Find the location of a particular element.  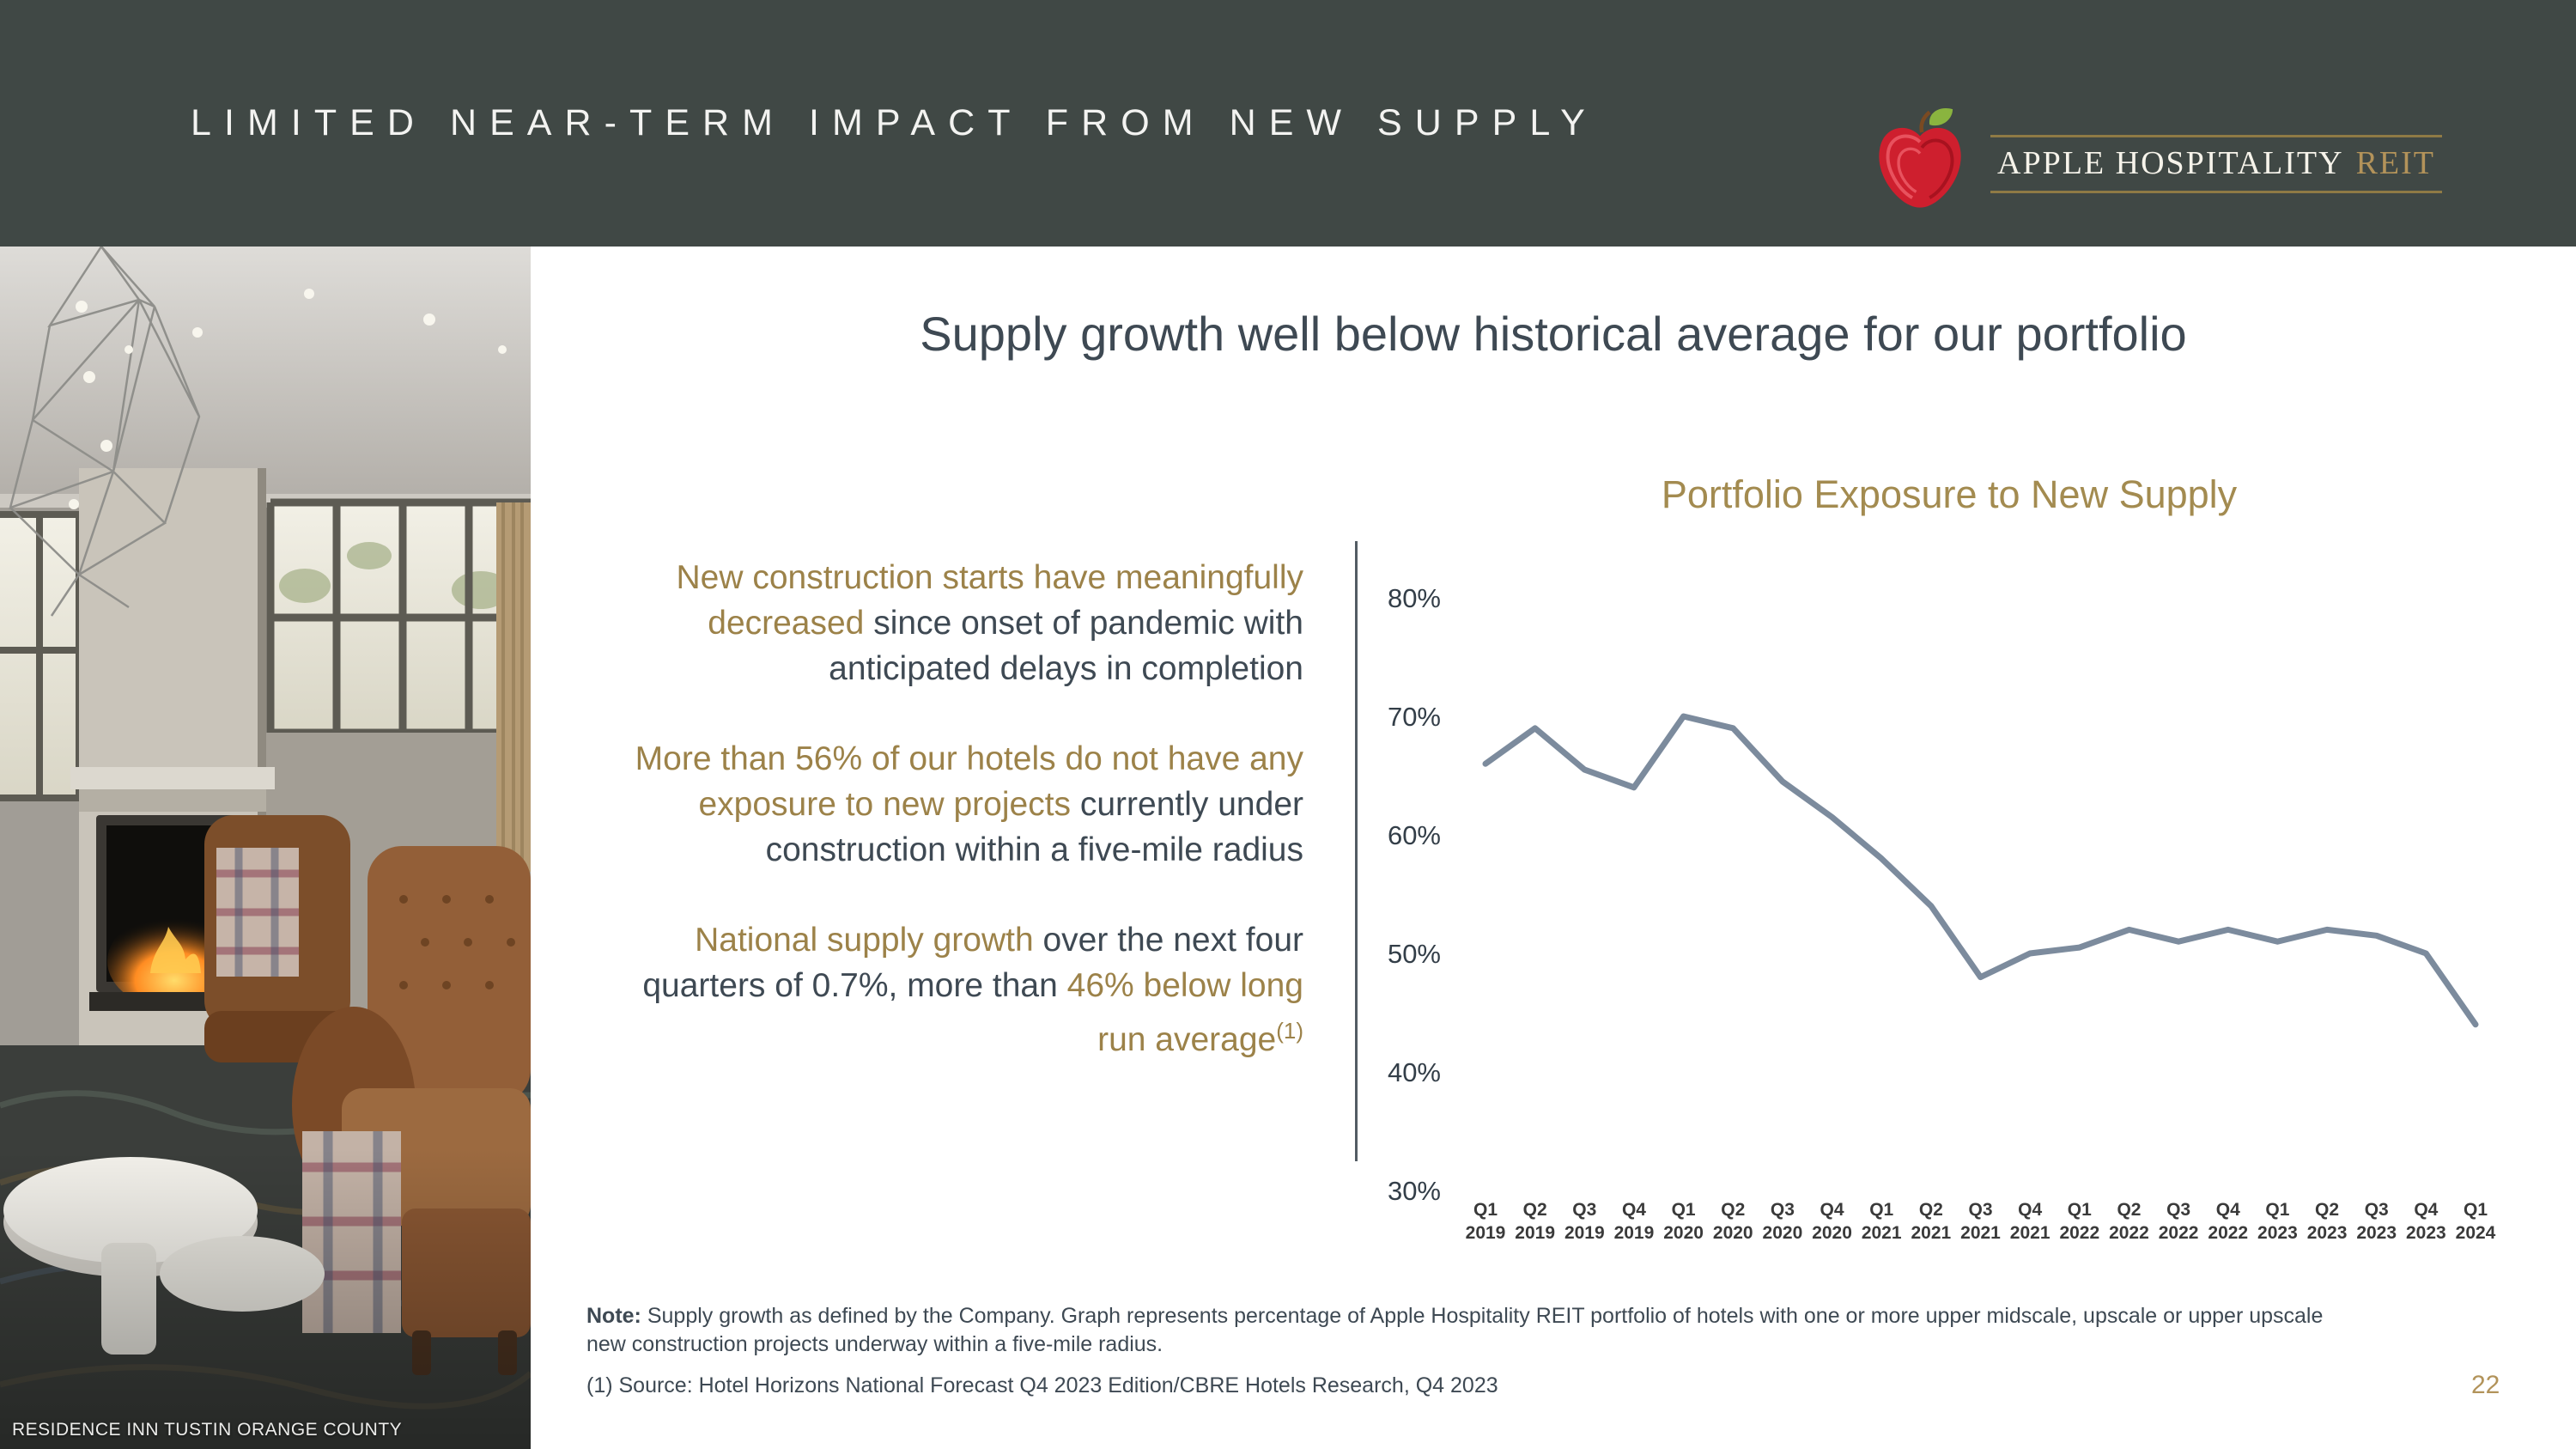

svg-text: 40% is located at coordinates (1415, 1072).